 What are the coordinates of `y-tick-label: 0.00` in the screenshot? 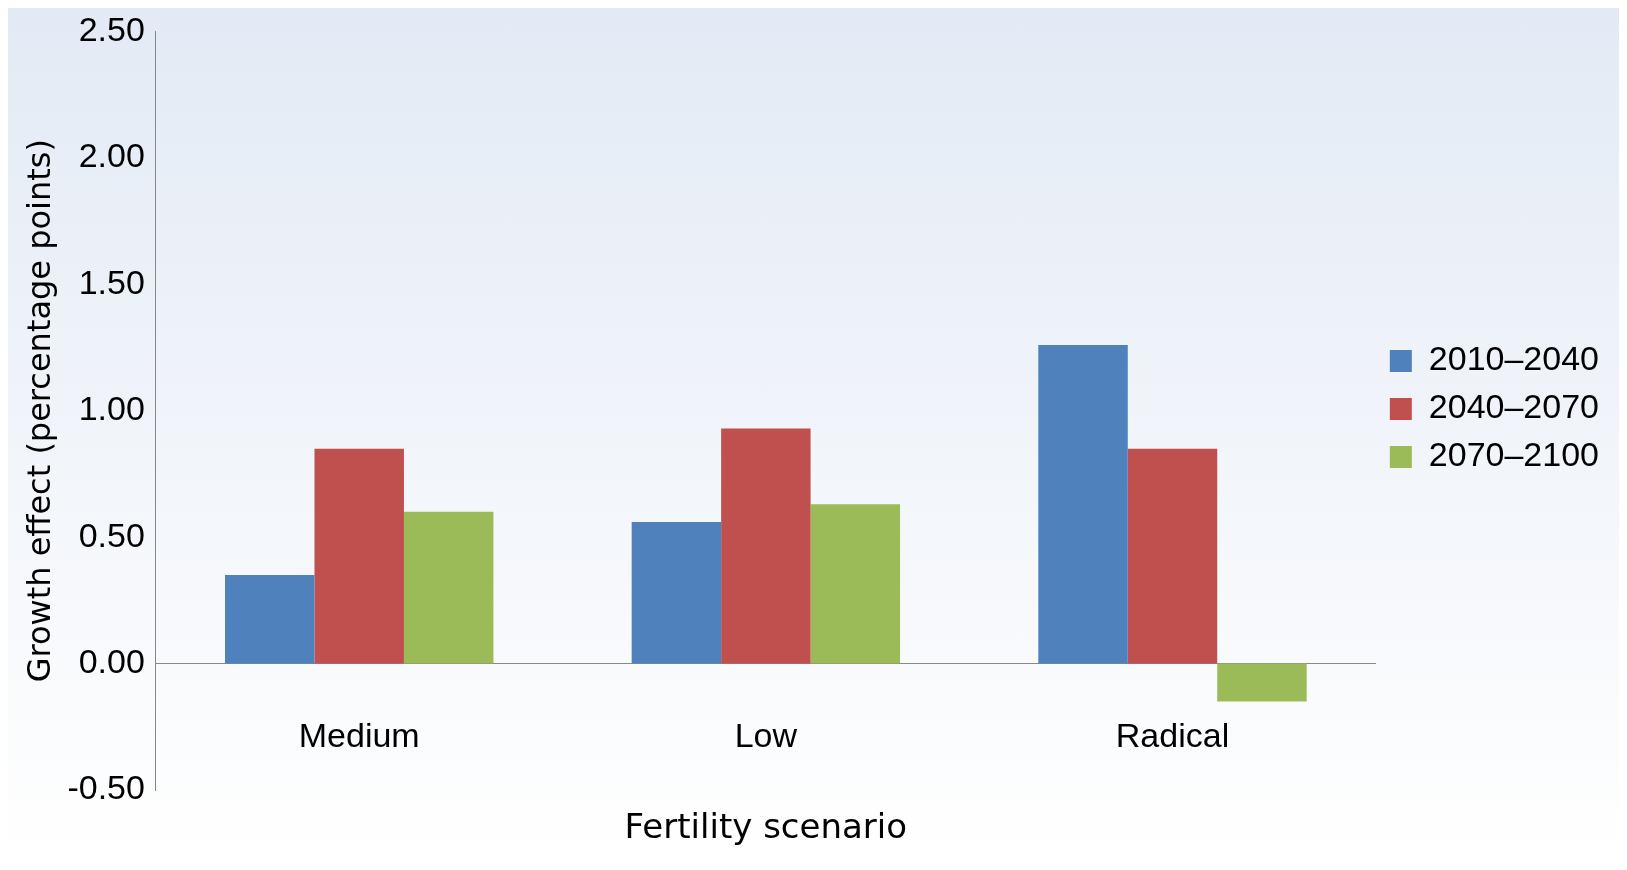 It's located at (111, 660).